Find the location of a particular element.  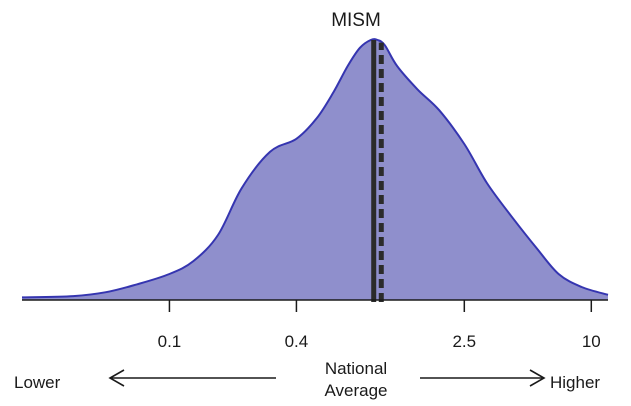

x-axis-ticks: 0.1 0.4 2.5 10 is located at coordinates (379, 325).